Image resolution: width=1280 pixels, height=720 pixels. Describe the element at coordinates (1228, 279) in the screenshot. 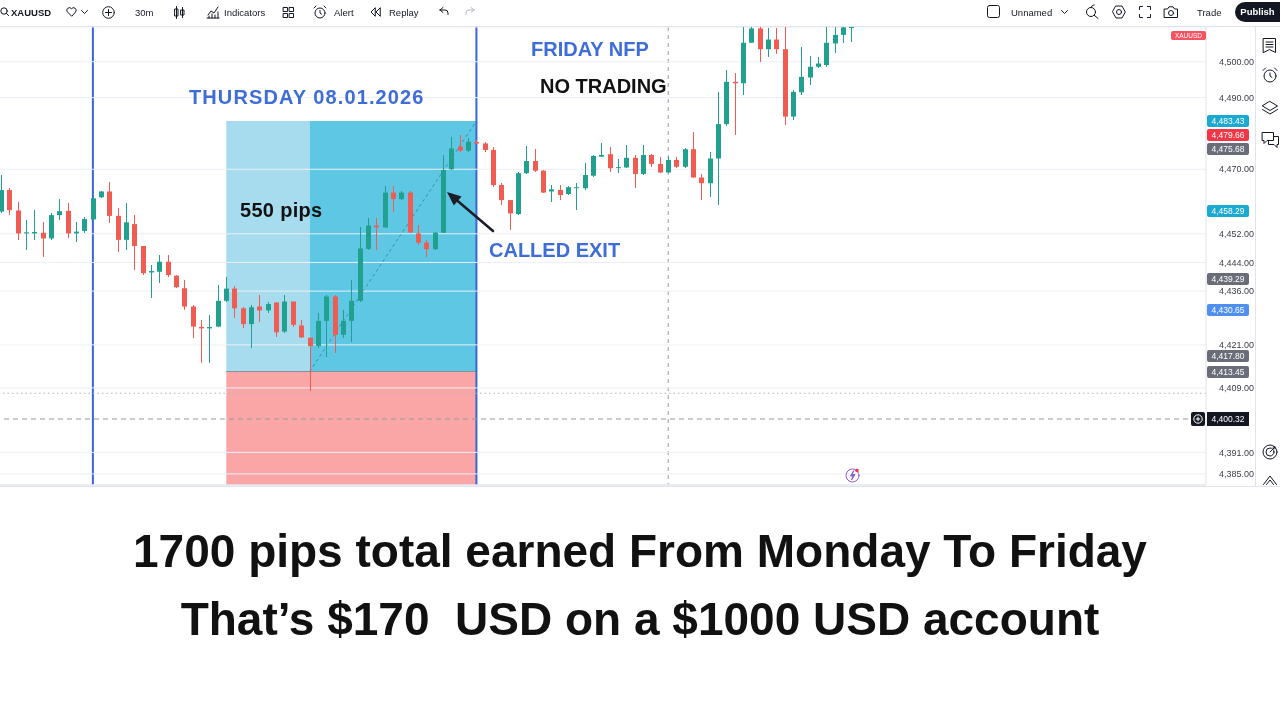

I see `text: 4,439.29` at that location.